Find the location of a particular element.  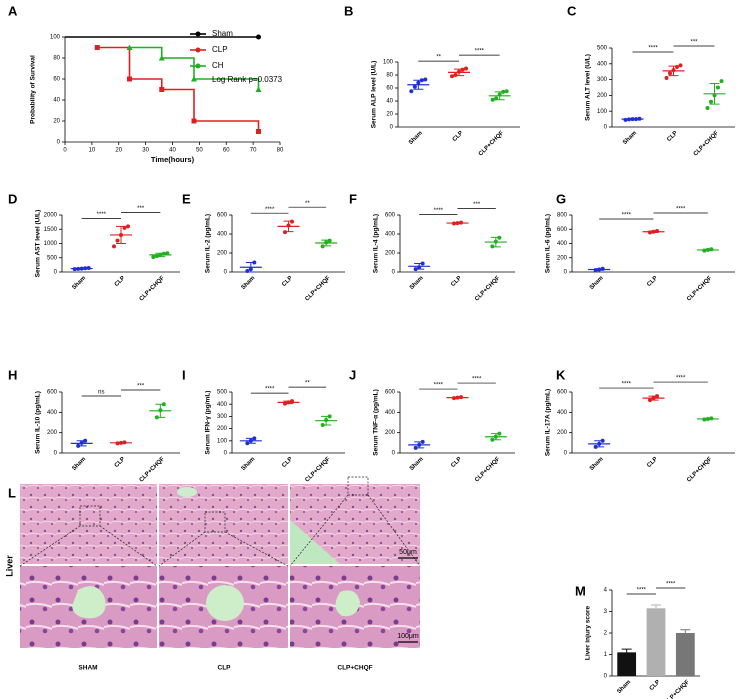

panel-letter: F is located at coordinates (353, 198).